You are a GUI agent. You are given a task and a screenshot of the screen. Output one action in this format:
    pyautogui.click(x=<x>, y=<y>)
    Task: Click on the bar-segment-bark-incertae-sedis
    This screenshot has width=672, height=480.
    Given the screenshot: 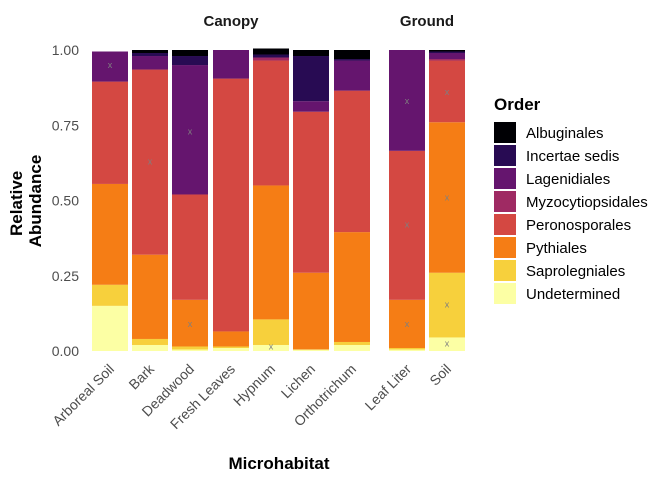 What is the action you would take?
    pyautogui.click(x=150, y=55)
    